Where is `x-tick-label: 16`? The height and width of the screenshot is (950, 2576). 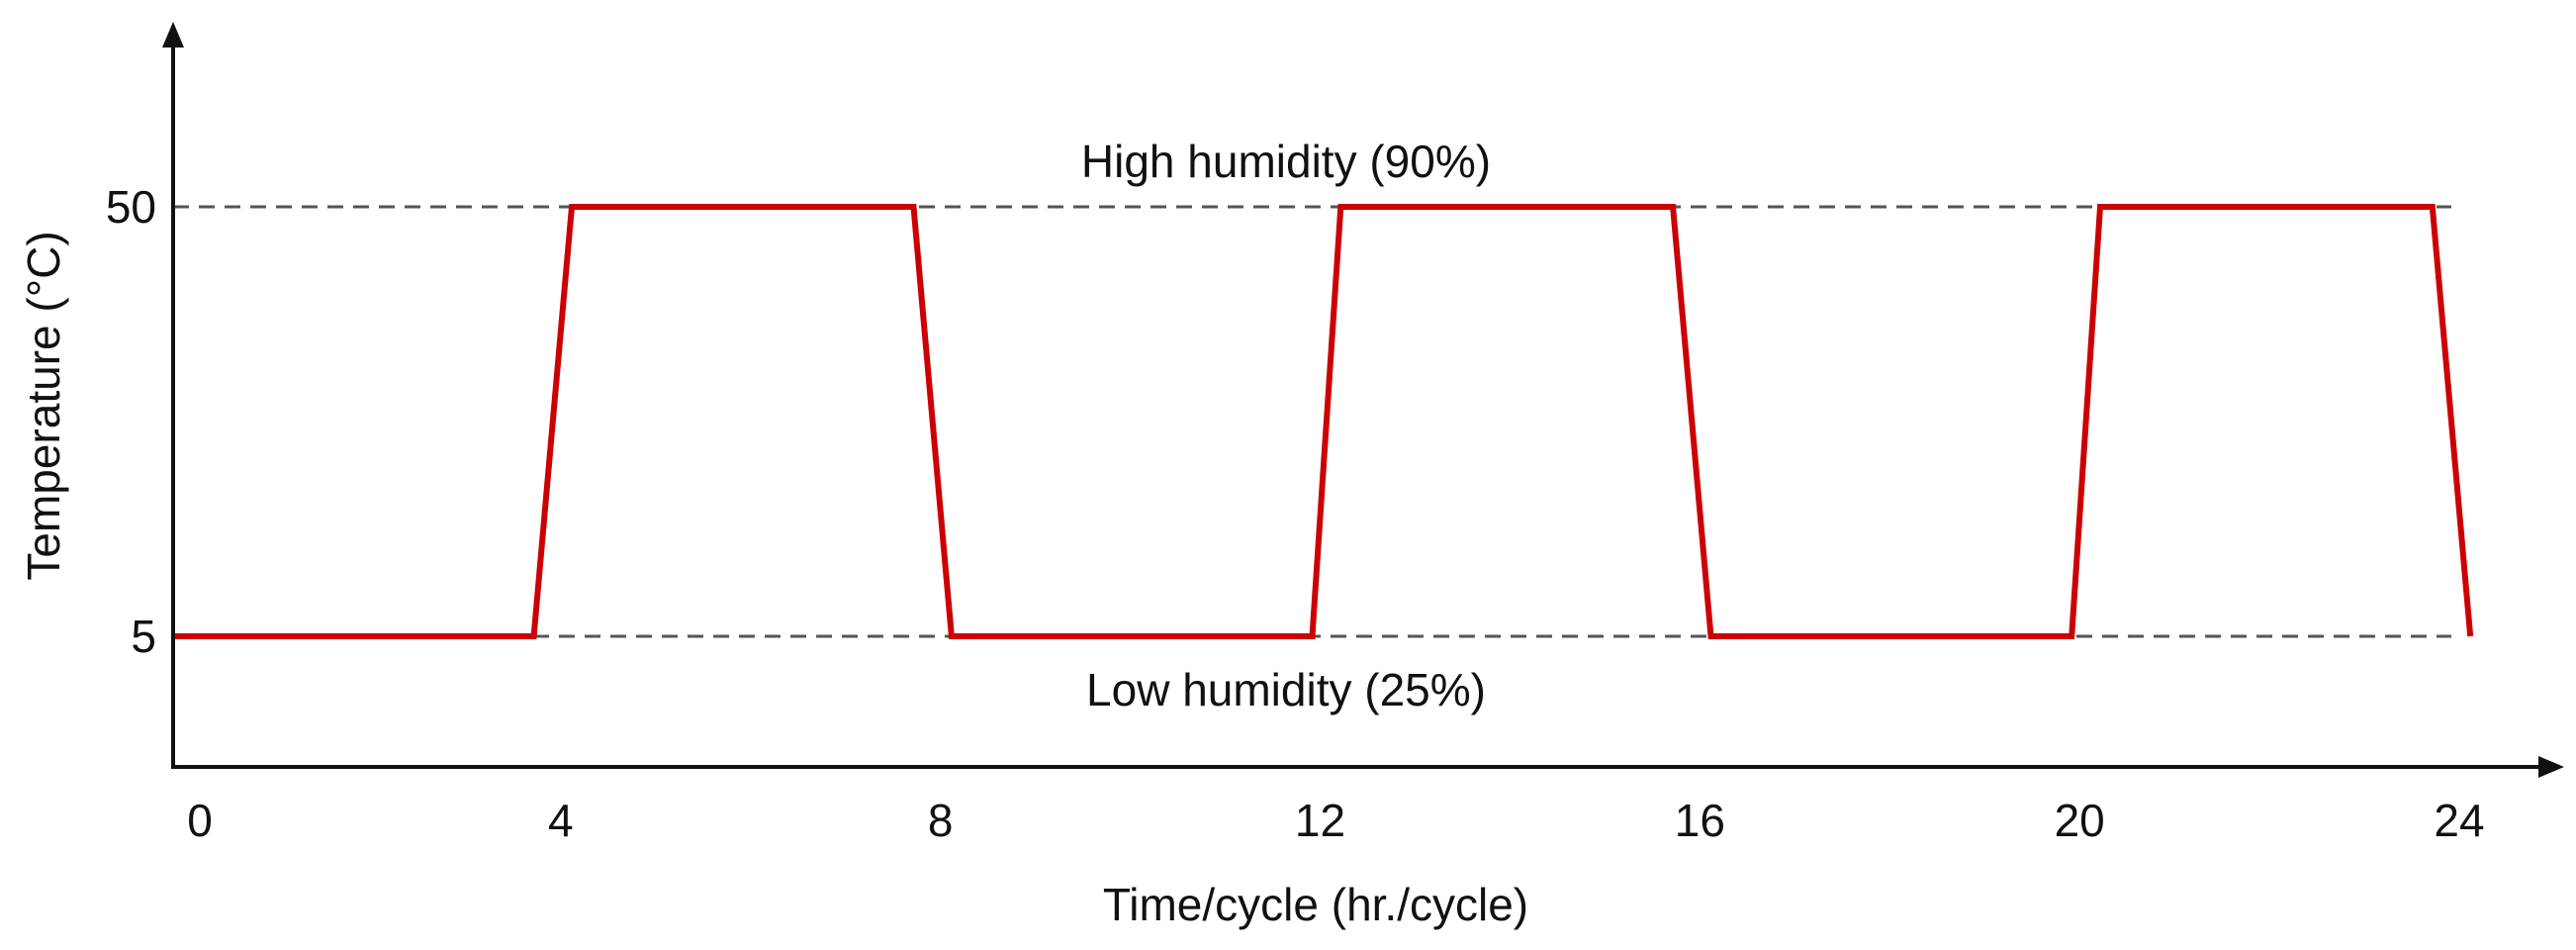
x-tick-label: 16 is located at coordinates (1700, 821).